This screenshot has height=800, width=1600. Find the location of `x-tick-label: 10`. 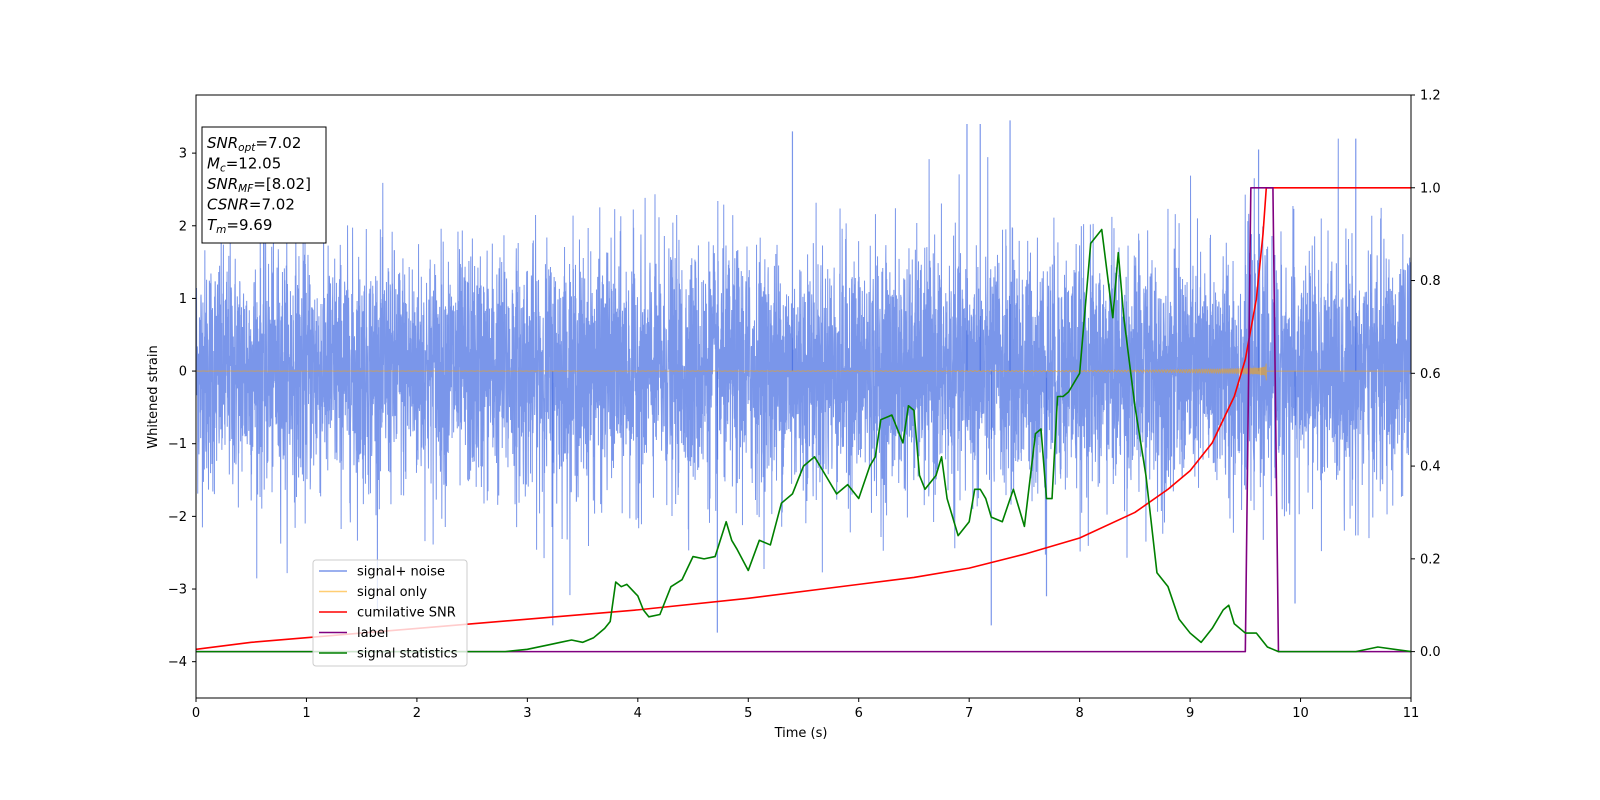

x-tick-label: 10 is located at coordinates (1300, 713).